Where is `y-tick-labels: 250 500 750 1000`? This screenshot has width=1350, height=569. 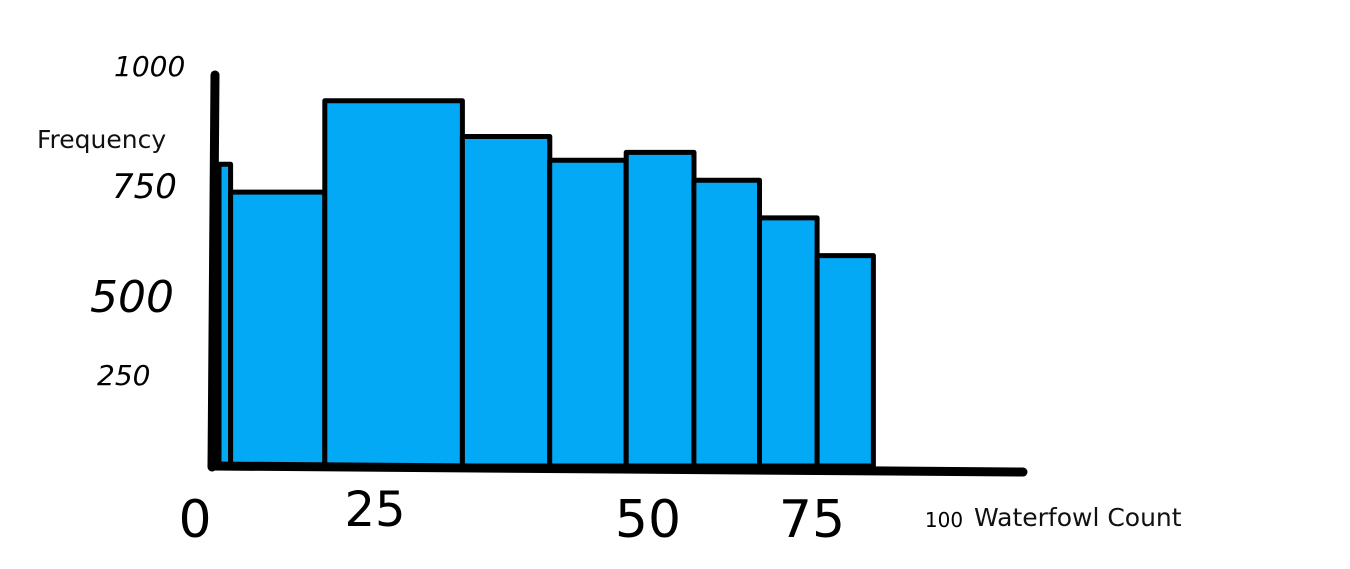
y-tick-labels: 250 500 750 1000 is located at coordinates (137, 221).